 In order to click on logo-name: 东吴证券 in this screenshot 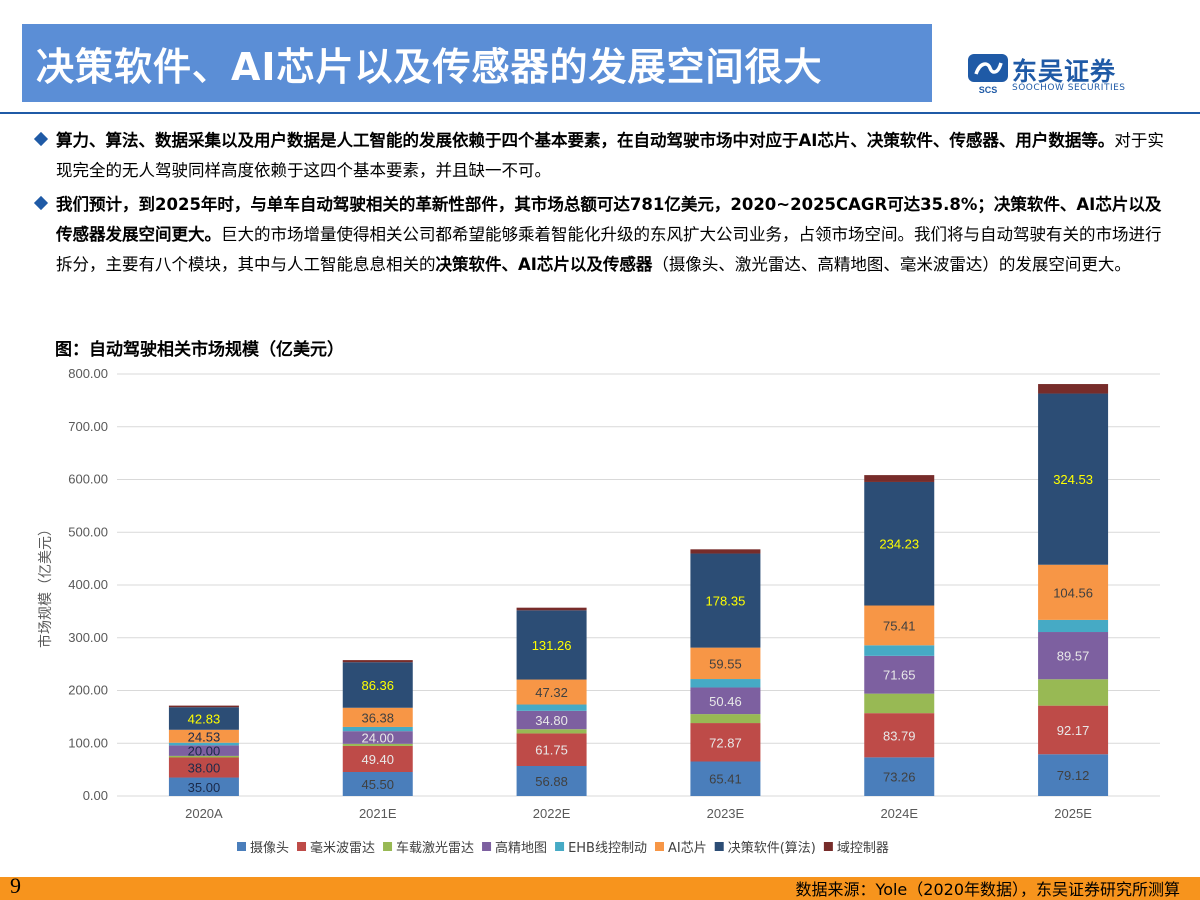, I will do `click(1064, 71)`.